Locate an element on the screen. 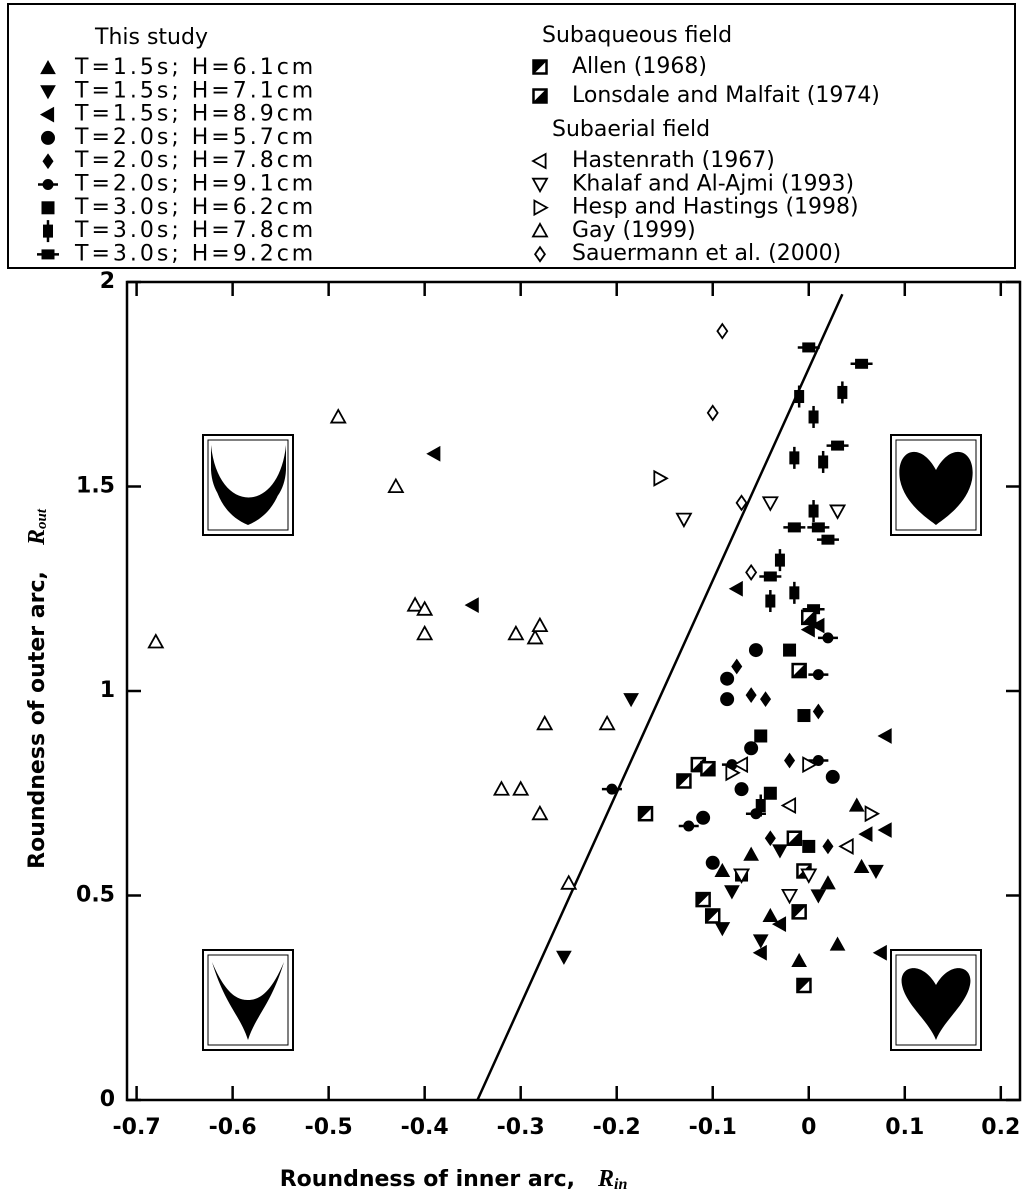 This screenshot has height=1202, width=1031. legend-item: Gay (1999) is located at coordinates (613, 230).